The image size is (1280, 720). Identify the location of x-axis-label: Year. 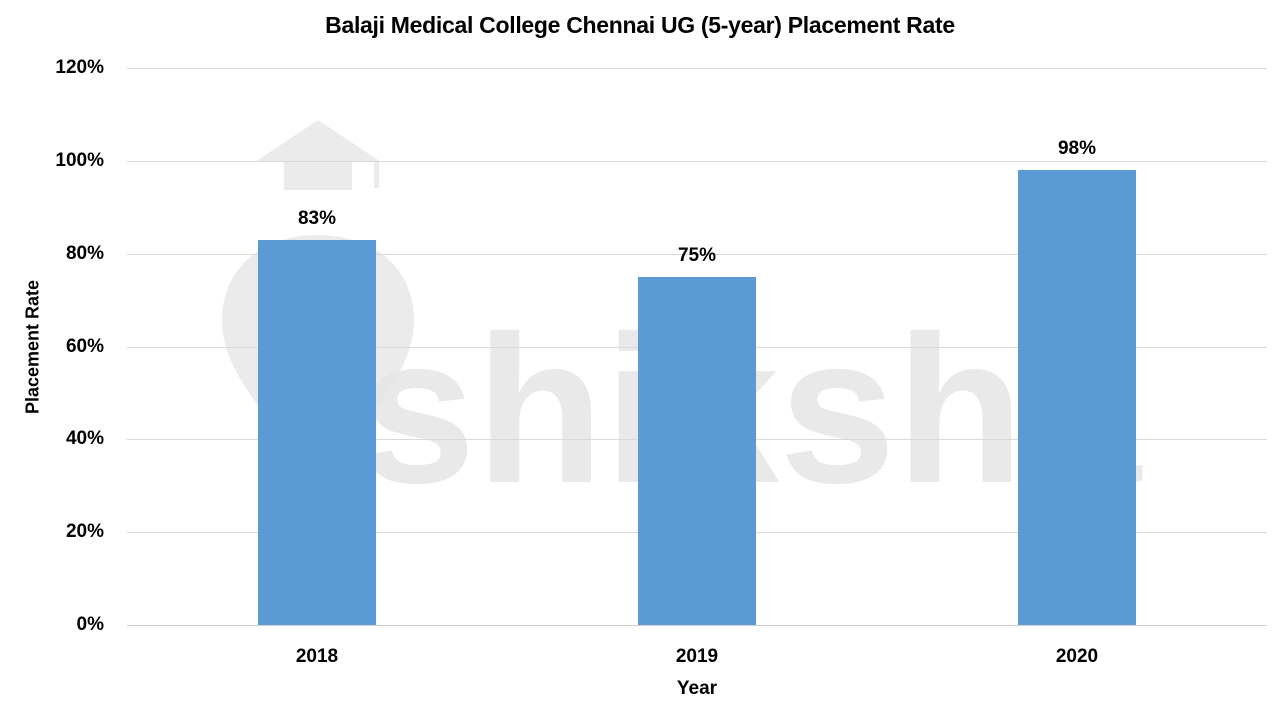
(697, 688).